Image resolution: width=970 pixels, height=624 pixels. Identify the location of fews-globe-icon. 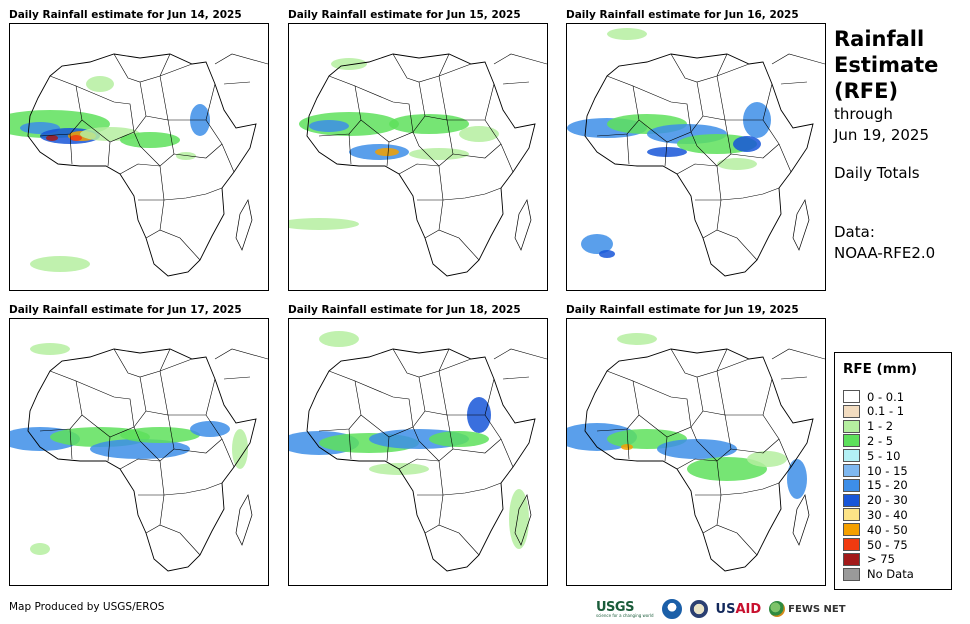
(777, 609).